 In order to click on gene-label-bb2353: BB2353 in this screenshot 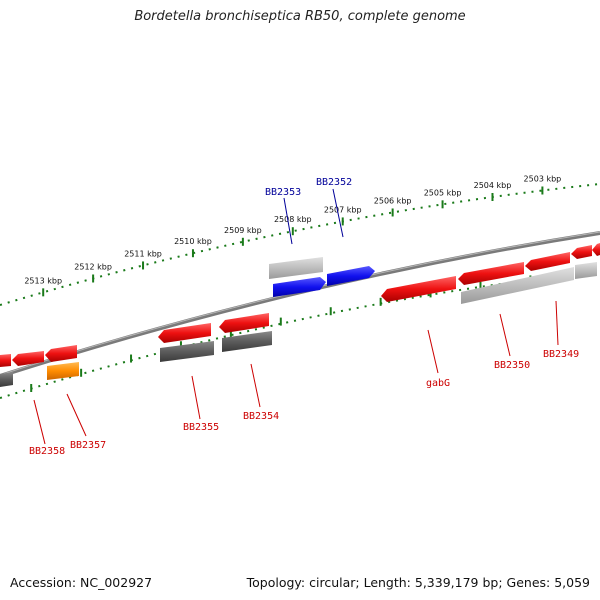, I will do `click(283, 192)`.